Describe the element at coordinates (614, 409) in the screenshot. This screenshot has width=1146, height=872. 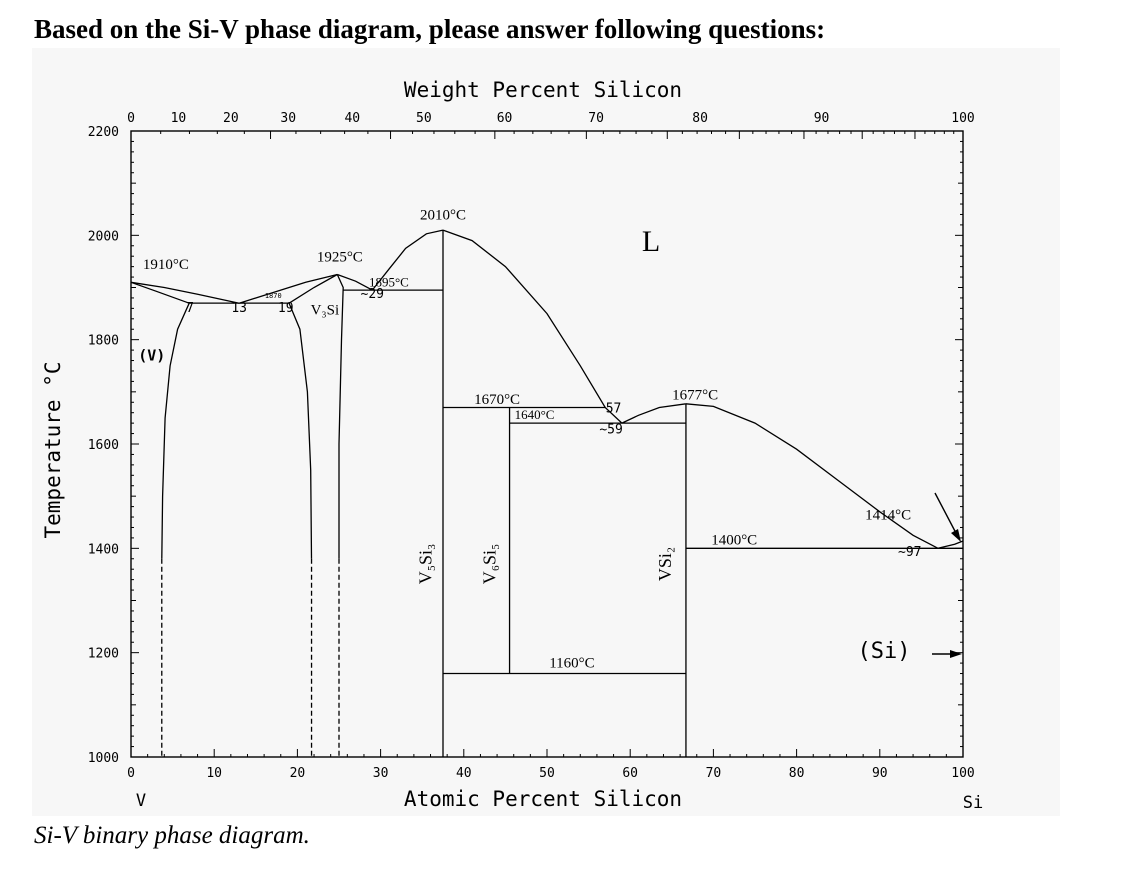
I see `composition-label: 57` at that location.